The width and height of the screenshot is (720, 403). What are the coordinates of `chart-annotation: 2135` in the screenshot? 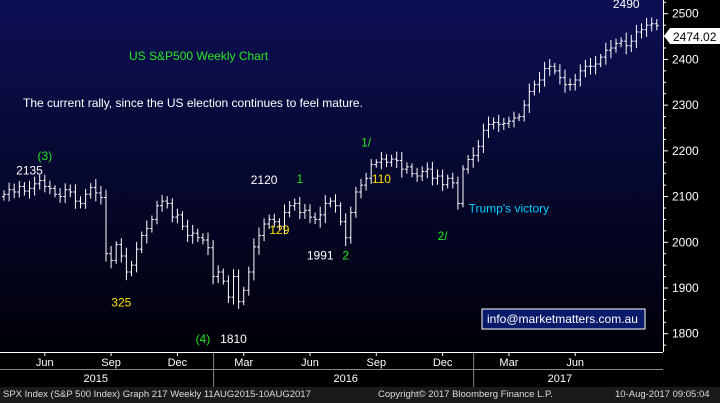 It's located at (29, 171).